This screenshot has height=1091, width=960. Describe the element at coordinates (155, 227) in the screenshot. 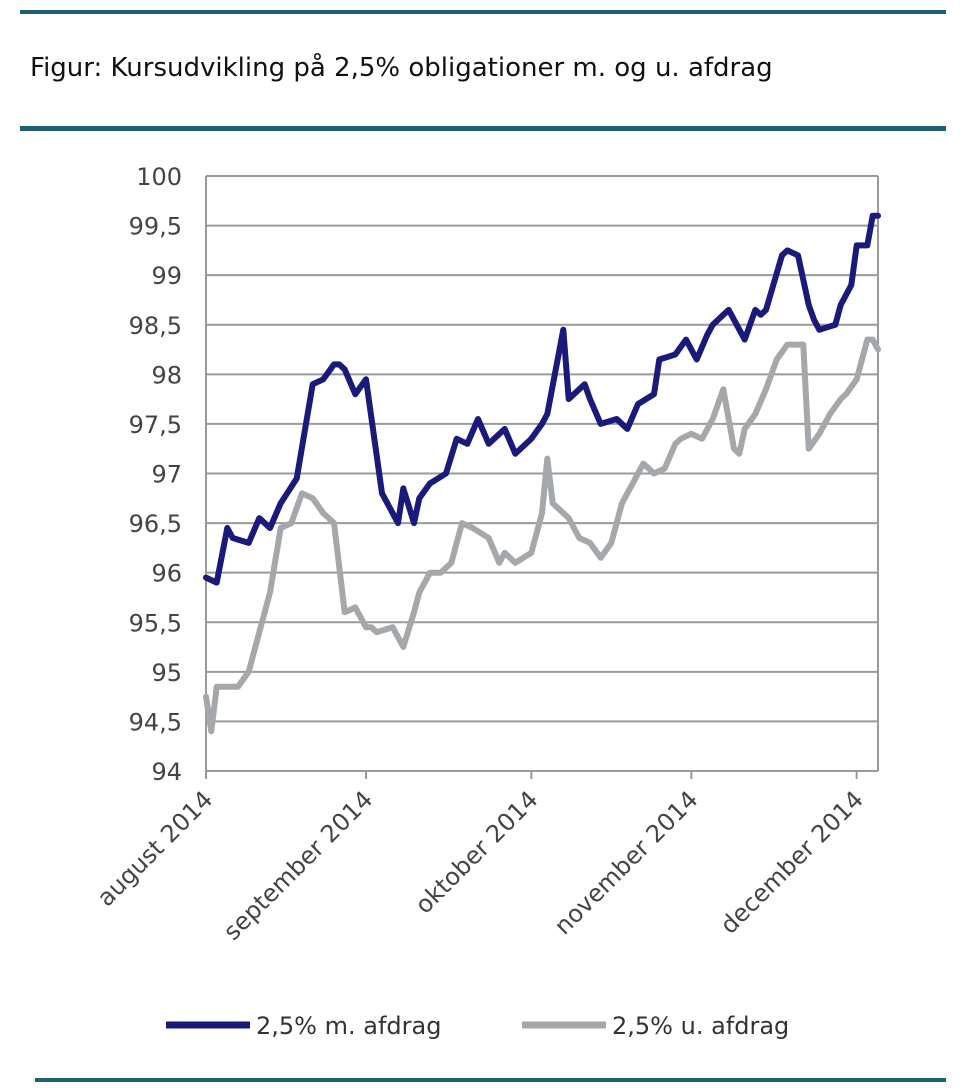

I see `y-tick-label: 99,5` at that location.